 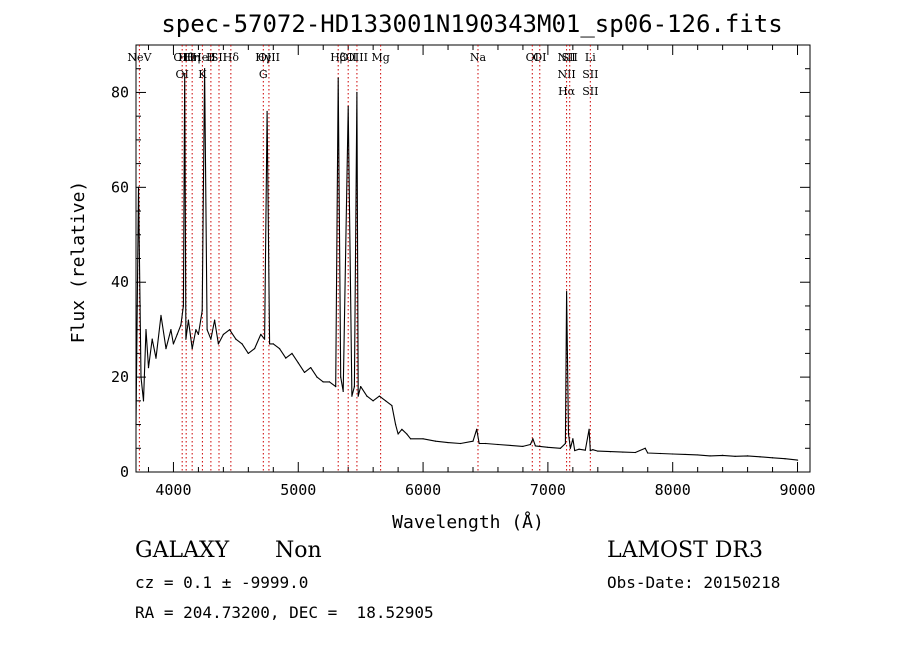 I want to click on spectral-line-label: Hη, so click(x=192, y=57).